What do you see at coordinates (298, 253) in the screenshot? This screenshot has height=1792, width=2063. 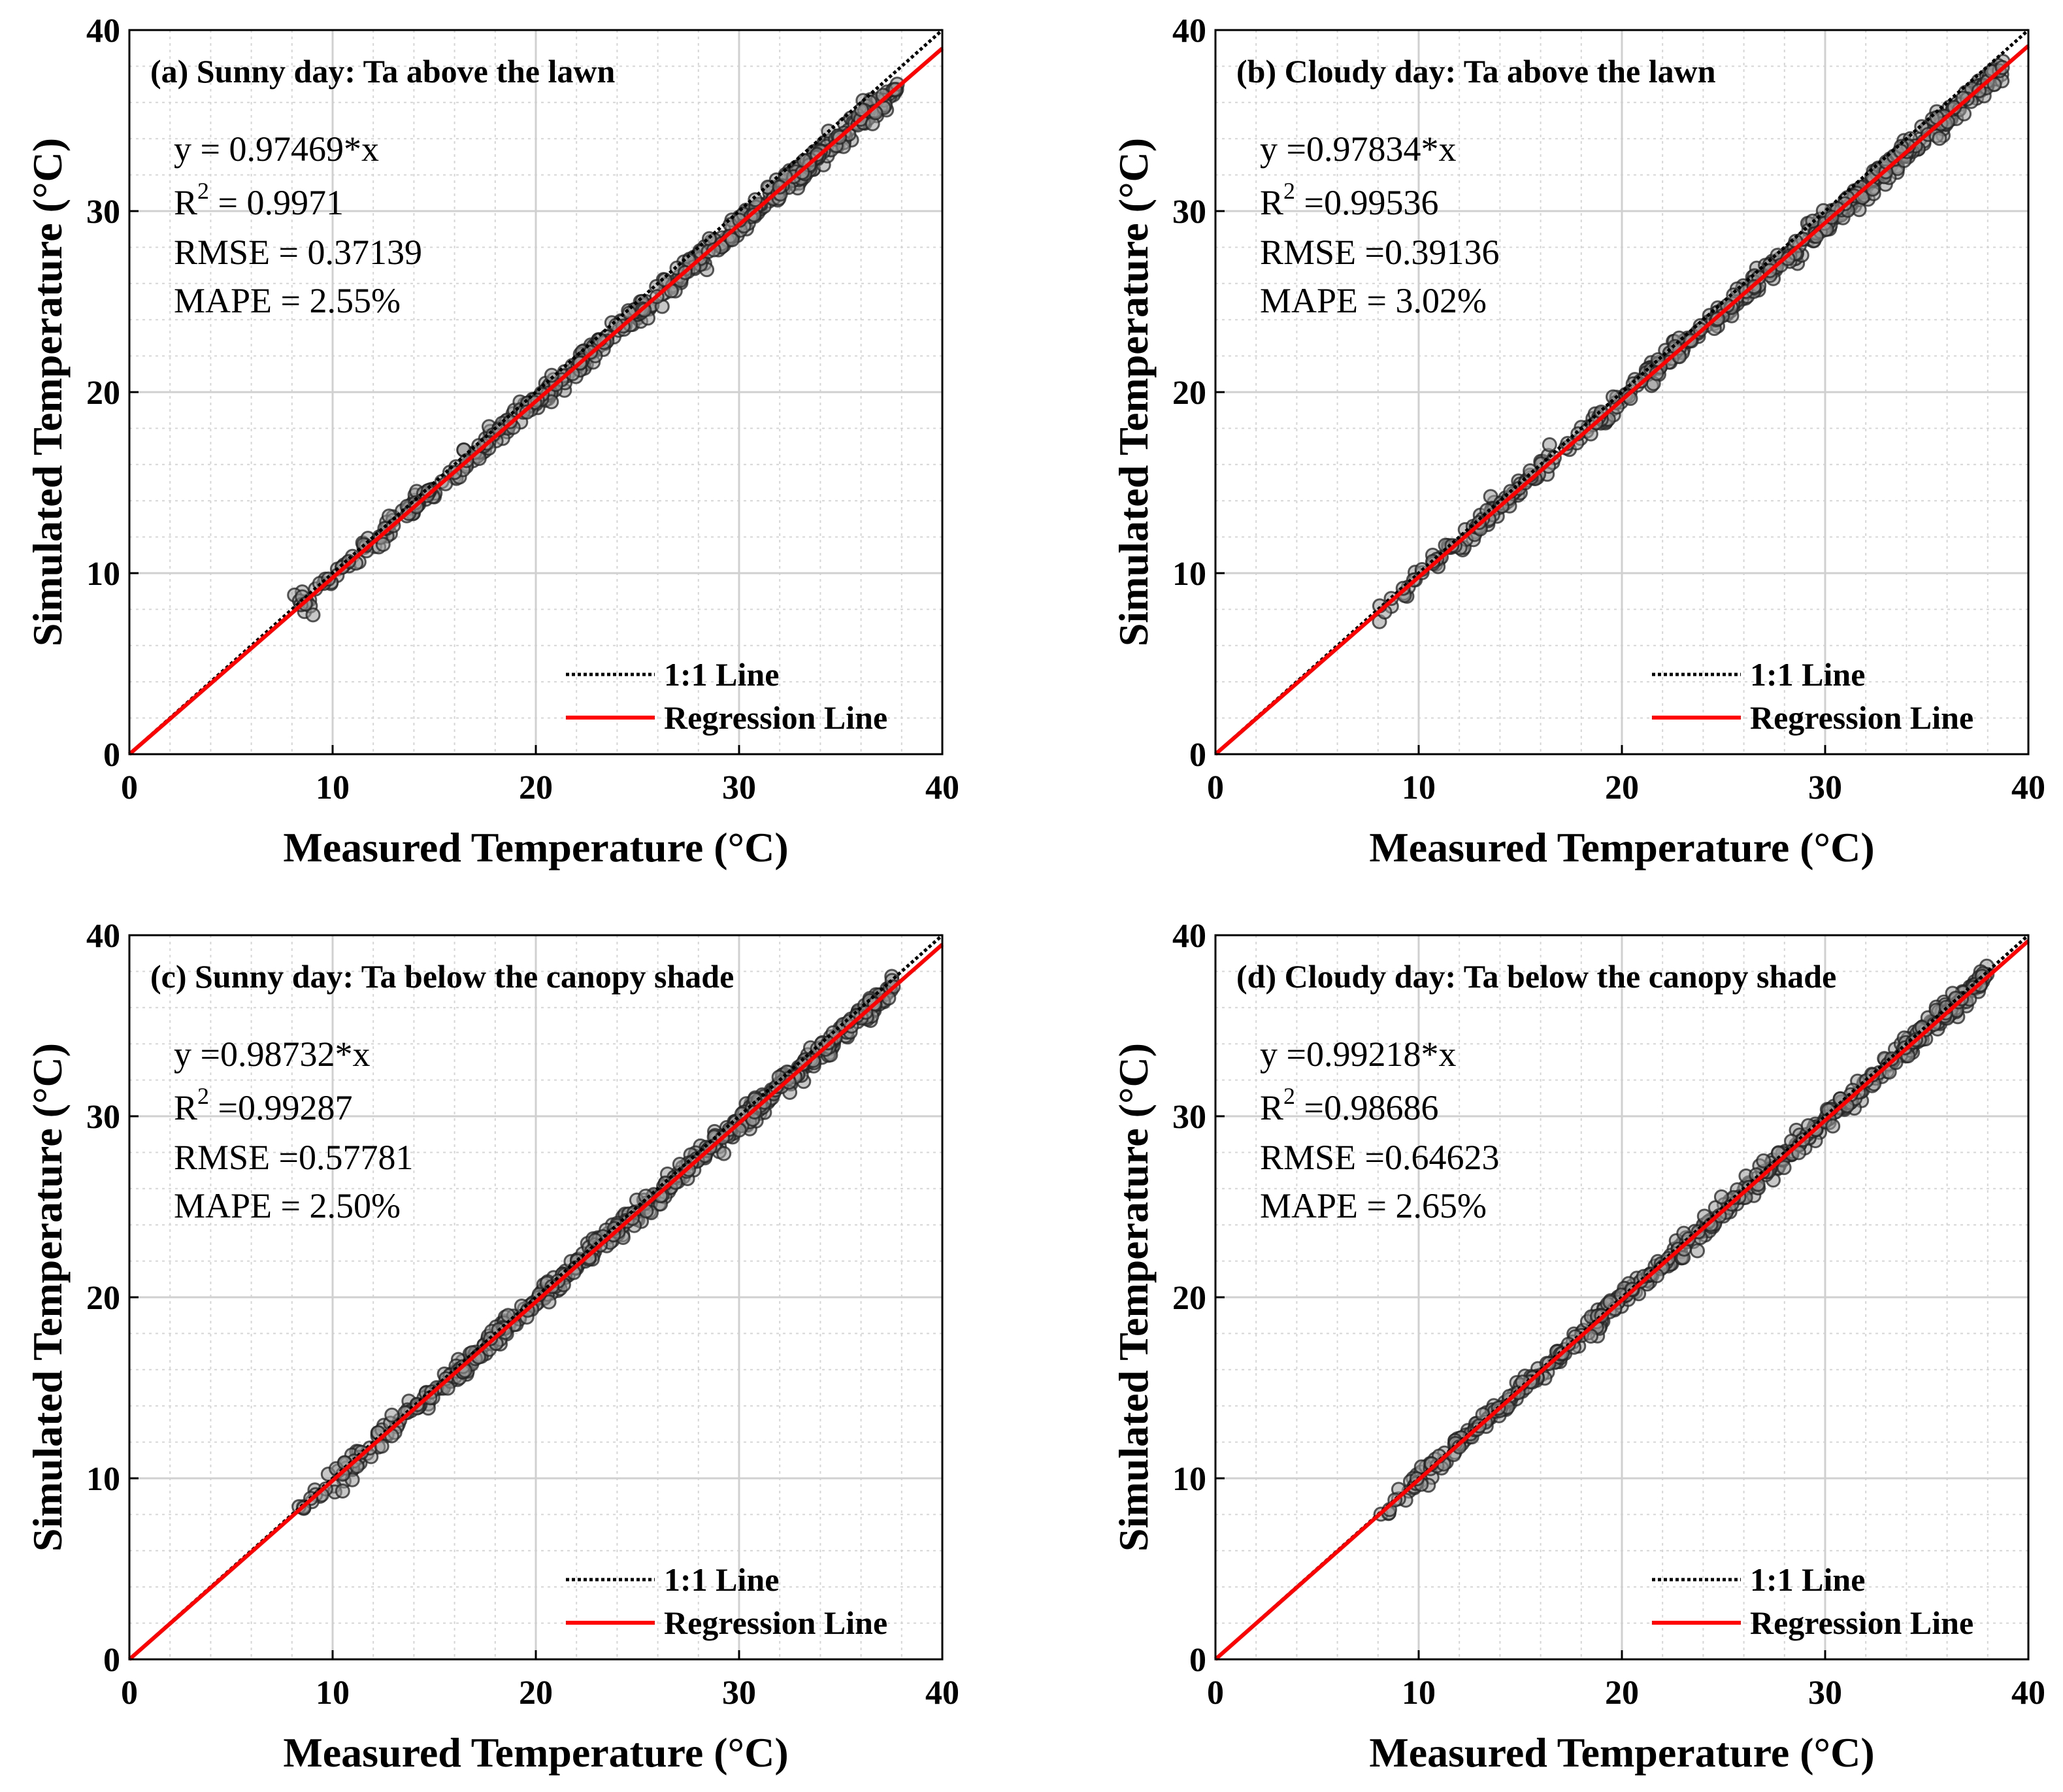 I see `rmse-value: RMSE = 0.37139` at bounding box center [298, 253].